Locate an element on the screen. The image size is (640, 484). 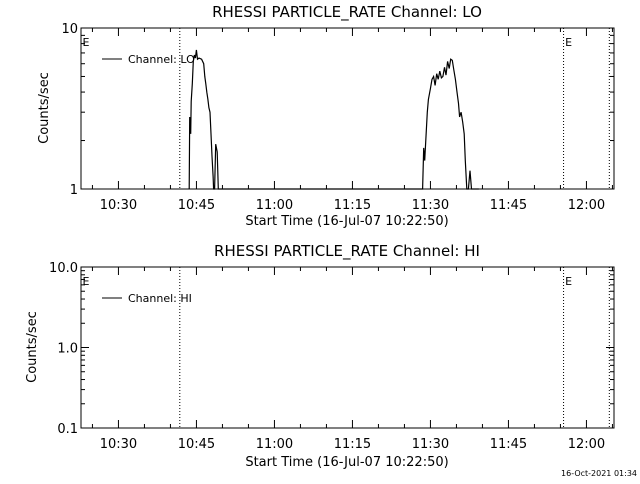
x-tick-label-hi: 11:00 is located at coordinates (274, 444).